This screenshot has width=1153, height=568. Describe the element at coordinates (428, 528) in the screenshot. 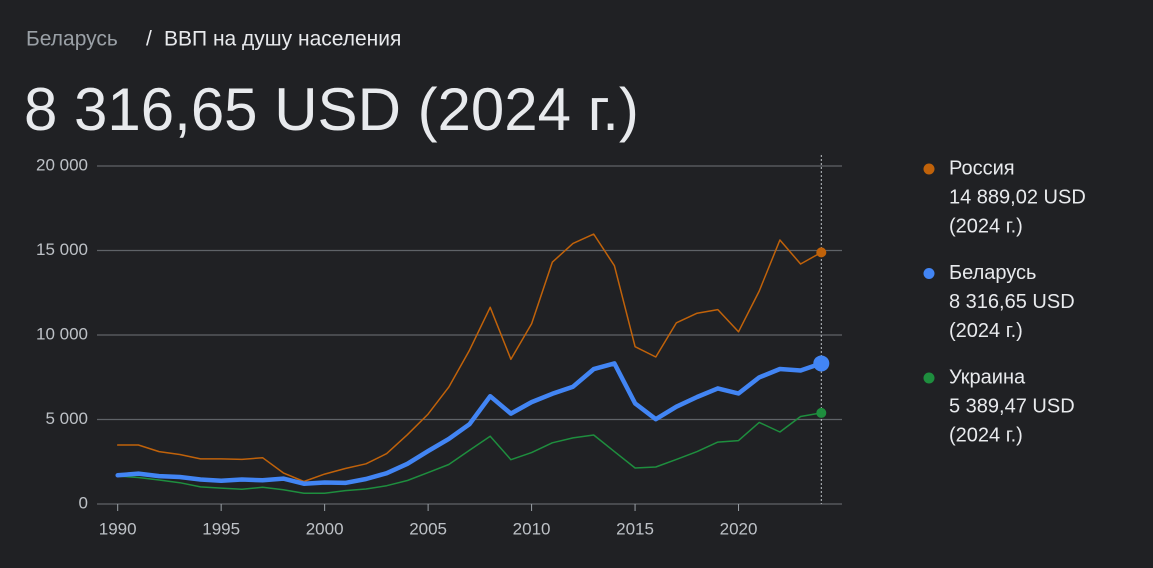

I see `x-tick-label: 2005` at that location.